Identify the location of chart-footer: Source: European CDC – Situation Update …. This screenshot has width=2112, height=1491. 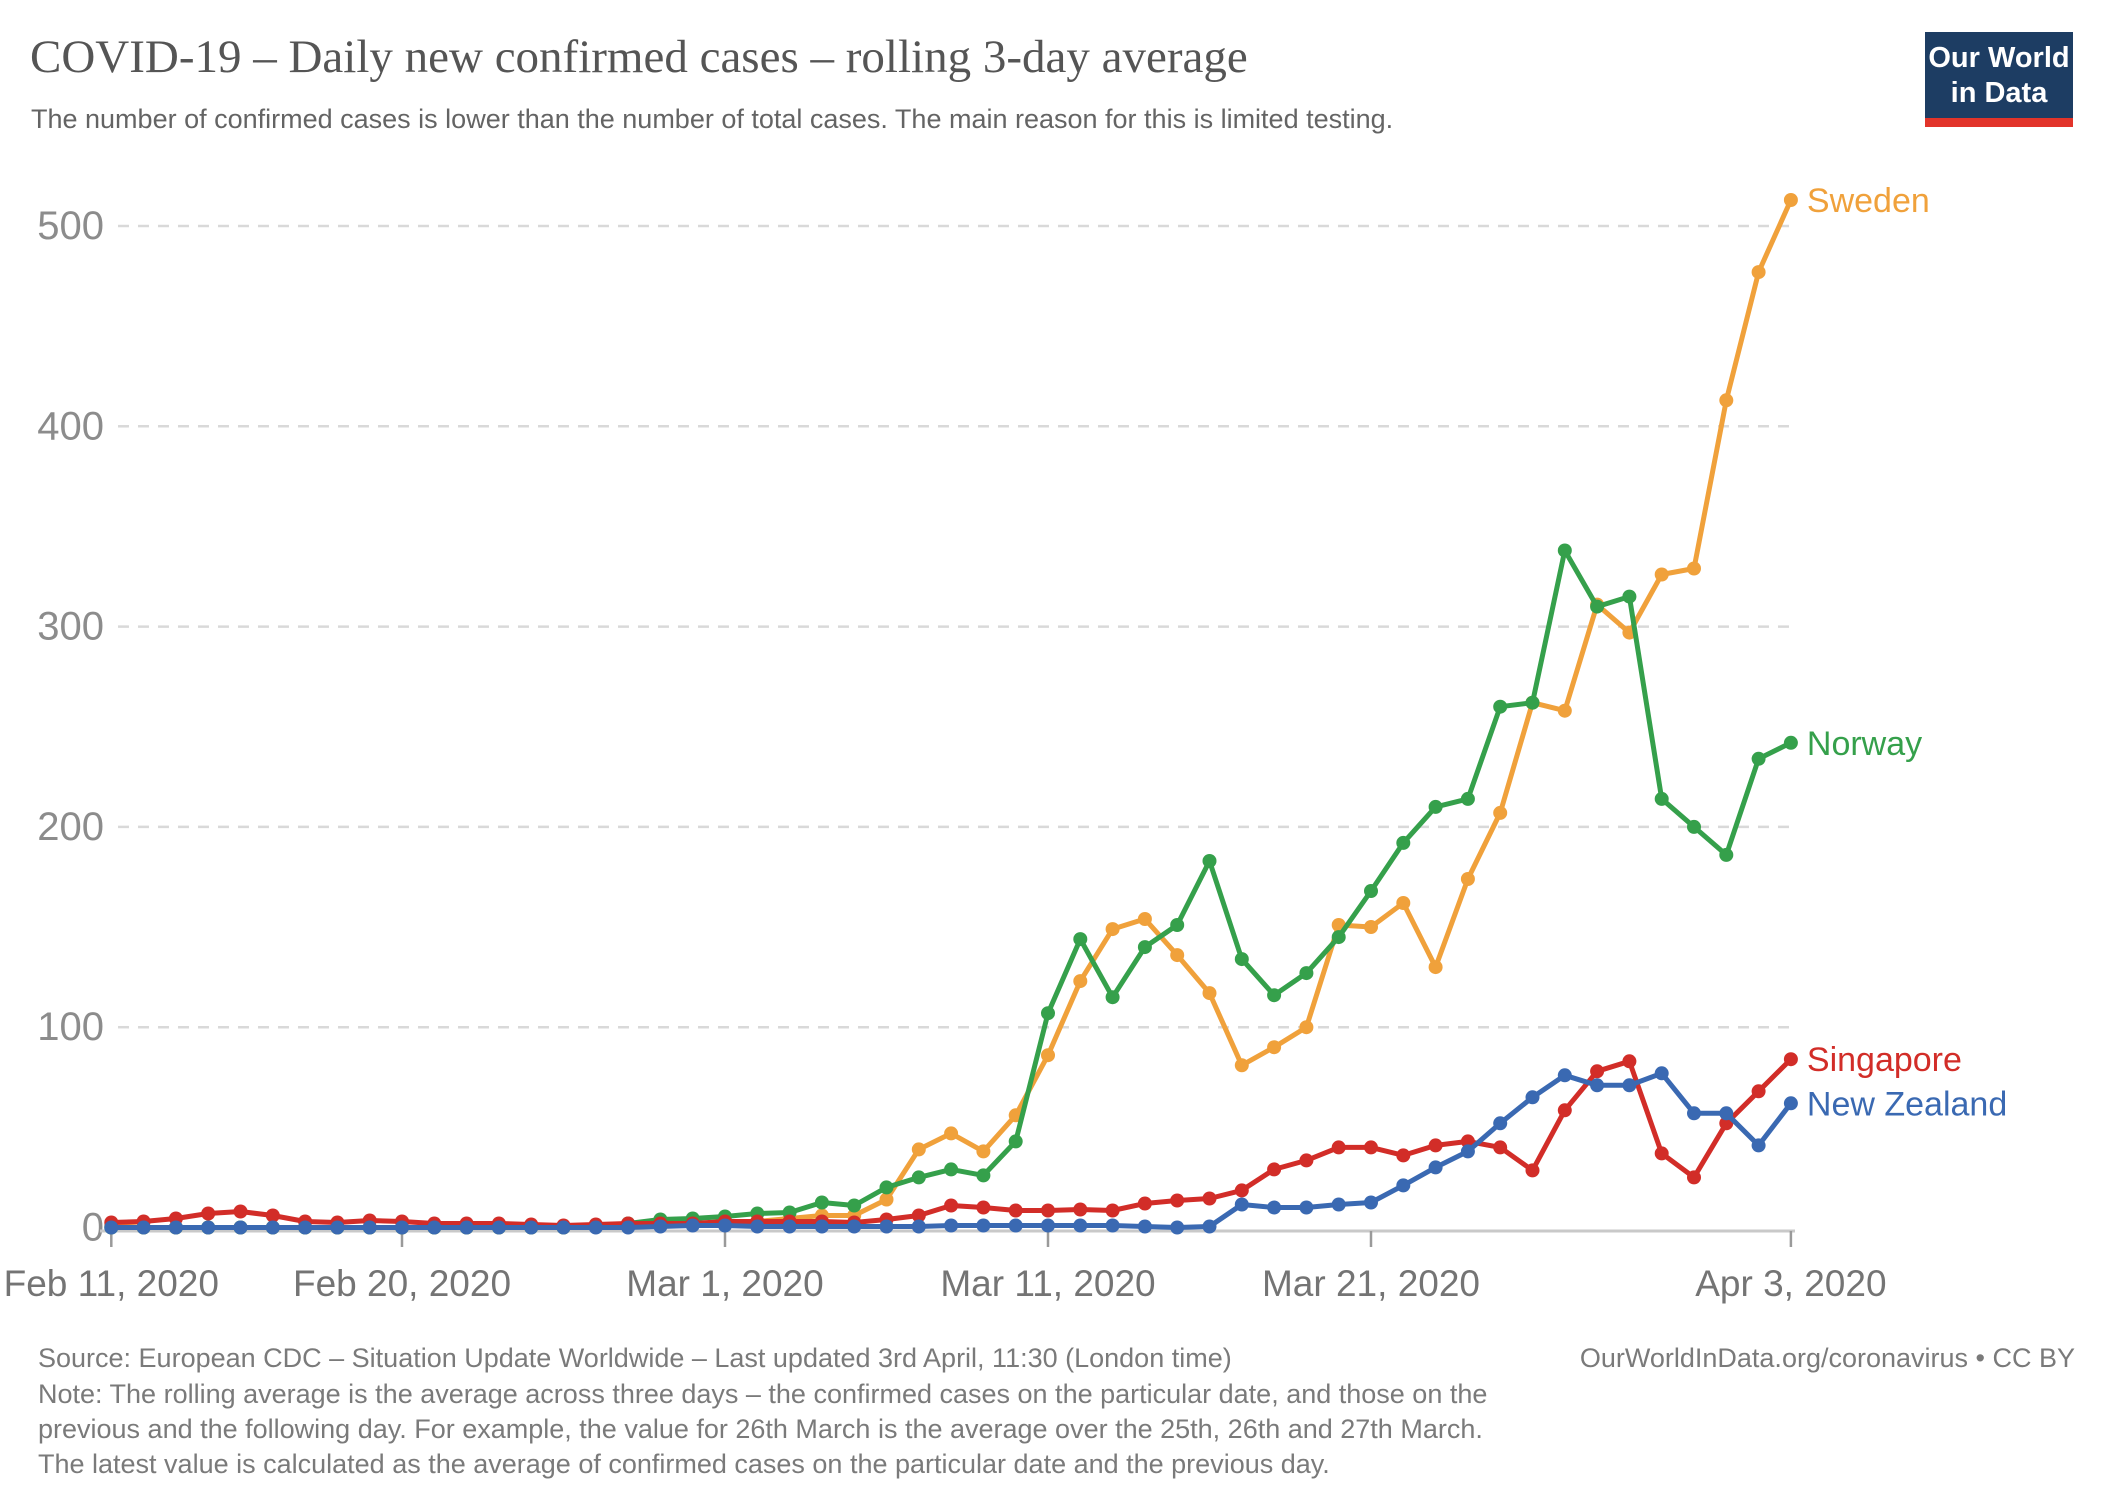
(1056, 1411).